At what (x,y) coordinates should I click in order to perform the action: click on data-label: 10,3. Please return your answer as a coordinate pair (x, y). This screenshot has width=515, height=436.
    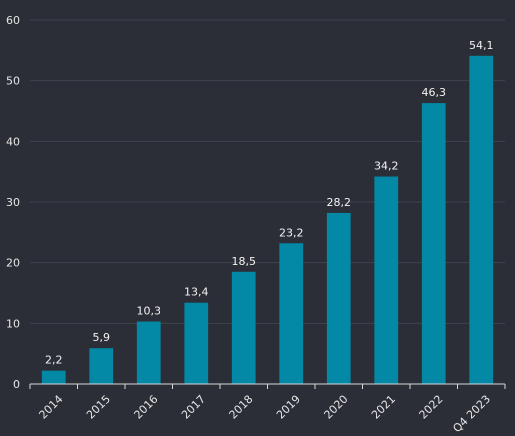
    Looking at the image, I should click on (149, 311).